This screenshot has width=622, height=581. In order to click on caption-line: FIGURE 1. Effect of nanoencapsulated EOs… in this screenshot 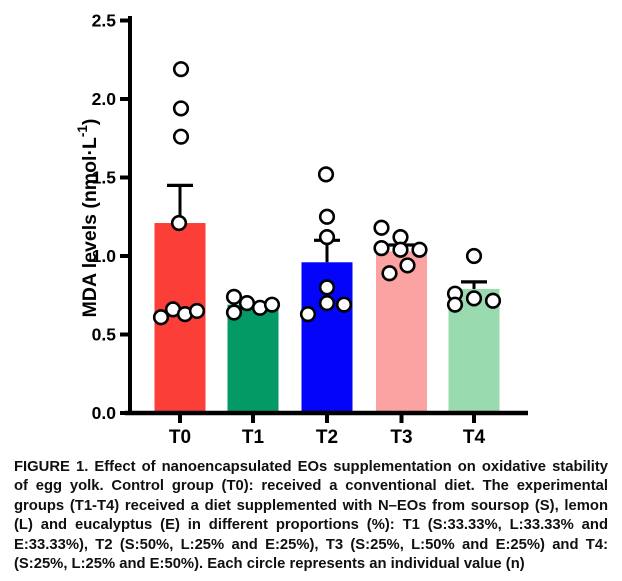, I will do `click(311, 467)`.